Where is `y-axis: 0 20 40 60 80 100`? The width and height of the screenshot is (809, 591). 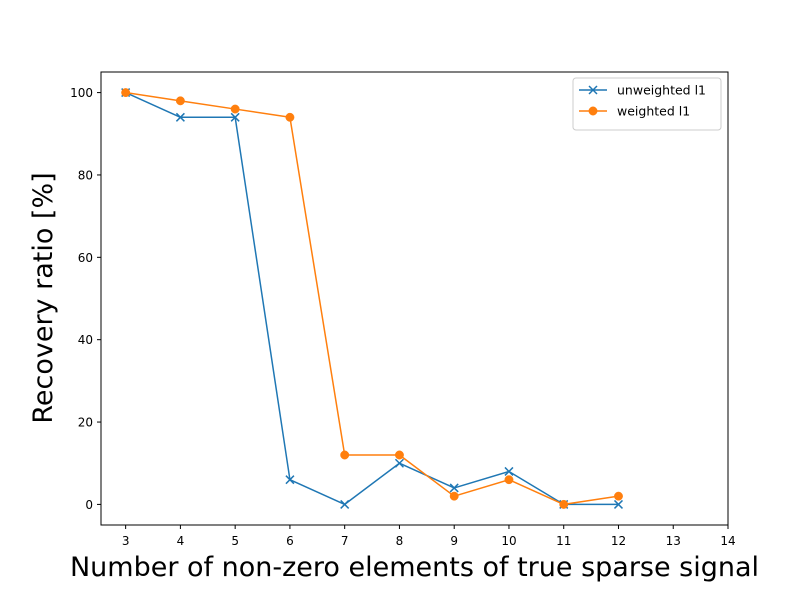
y-axis: 0 20 40 60 80 100 is located at coordinates (85, 299).